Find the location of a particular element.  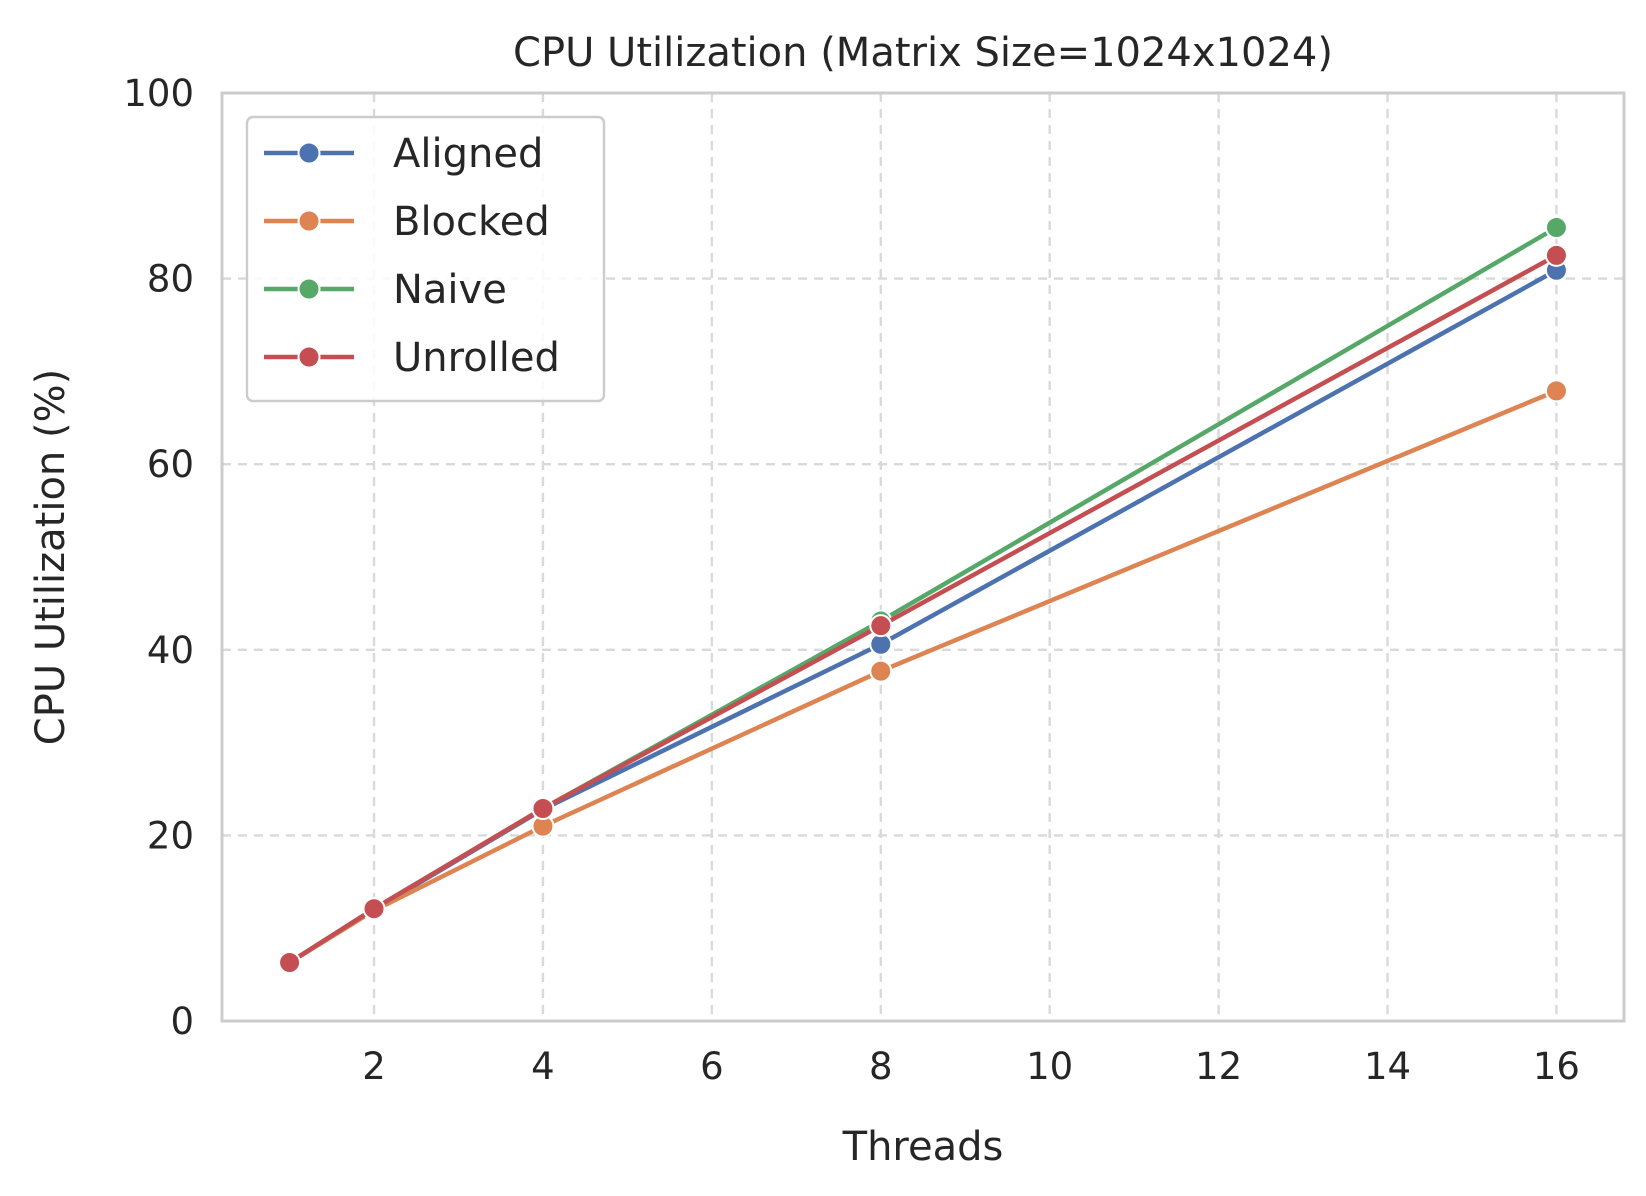

legend-entry-aligned: Aligned is located at coordinates (403, 154).